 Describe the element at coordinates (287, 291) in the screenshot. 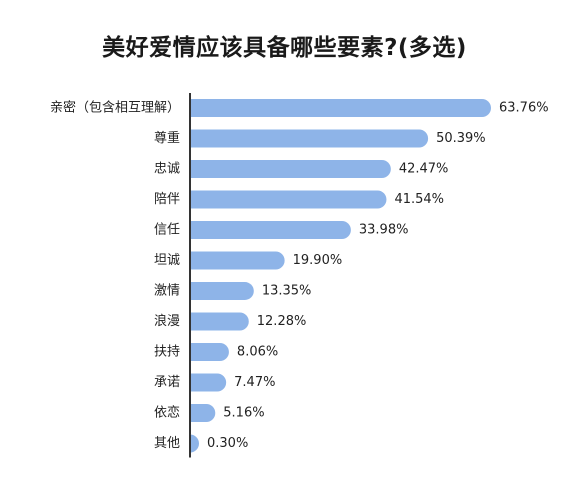

I see `value-label-6: 13.35%` at that location.